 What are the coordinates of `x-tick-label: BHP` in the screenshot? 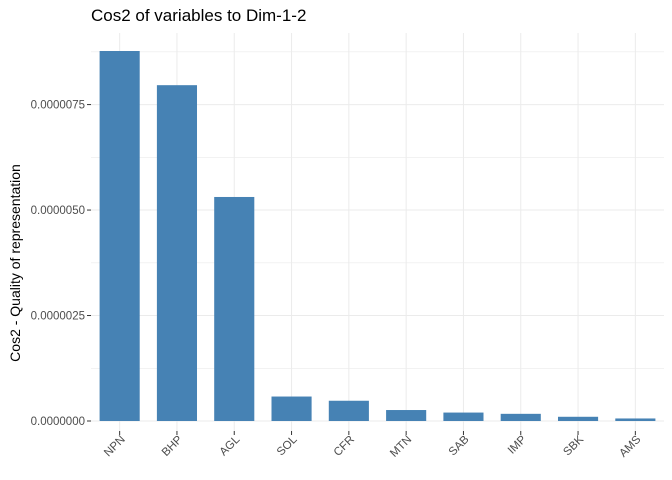 It's located at (172, 445).